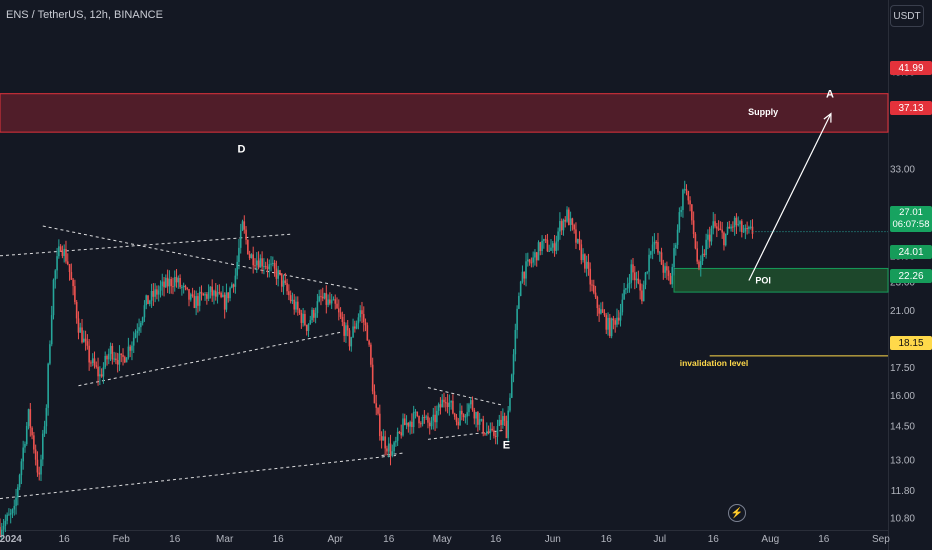 The image size is (932, 550). Describe the element at coordinates (827, 117) in the screenshot. I see `target-arrow-head` at that location.